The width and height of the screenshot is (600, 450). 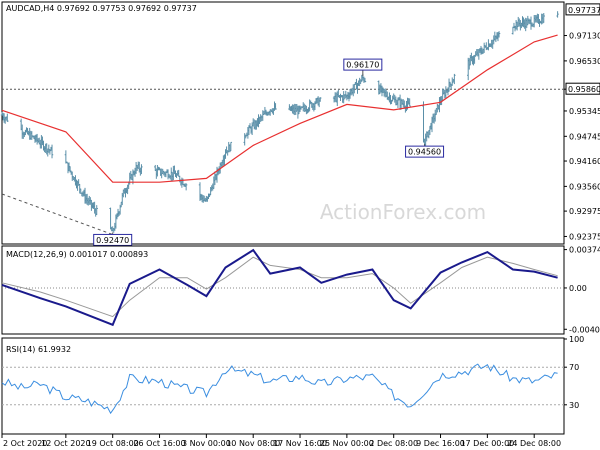 I want to click on x-tick-label: 25 Nov 00:00, so click(x=347, y=443).